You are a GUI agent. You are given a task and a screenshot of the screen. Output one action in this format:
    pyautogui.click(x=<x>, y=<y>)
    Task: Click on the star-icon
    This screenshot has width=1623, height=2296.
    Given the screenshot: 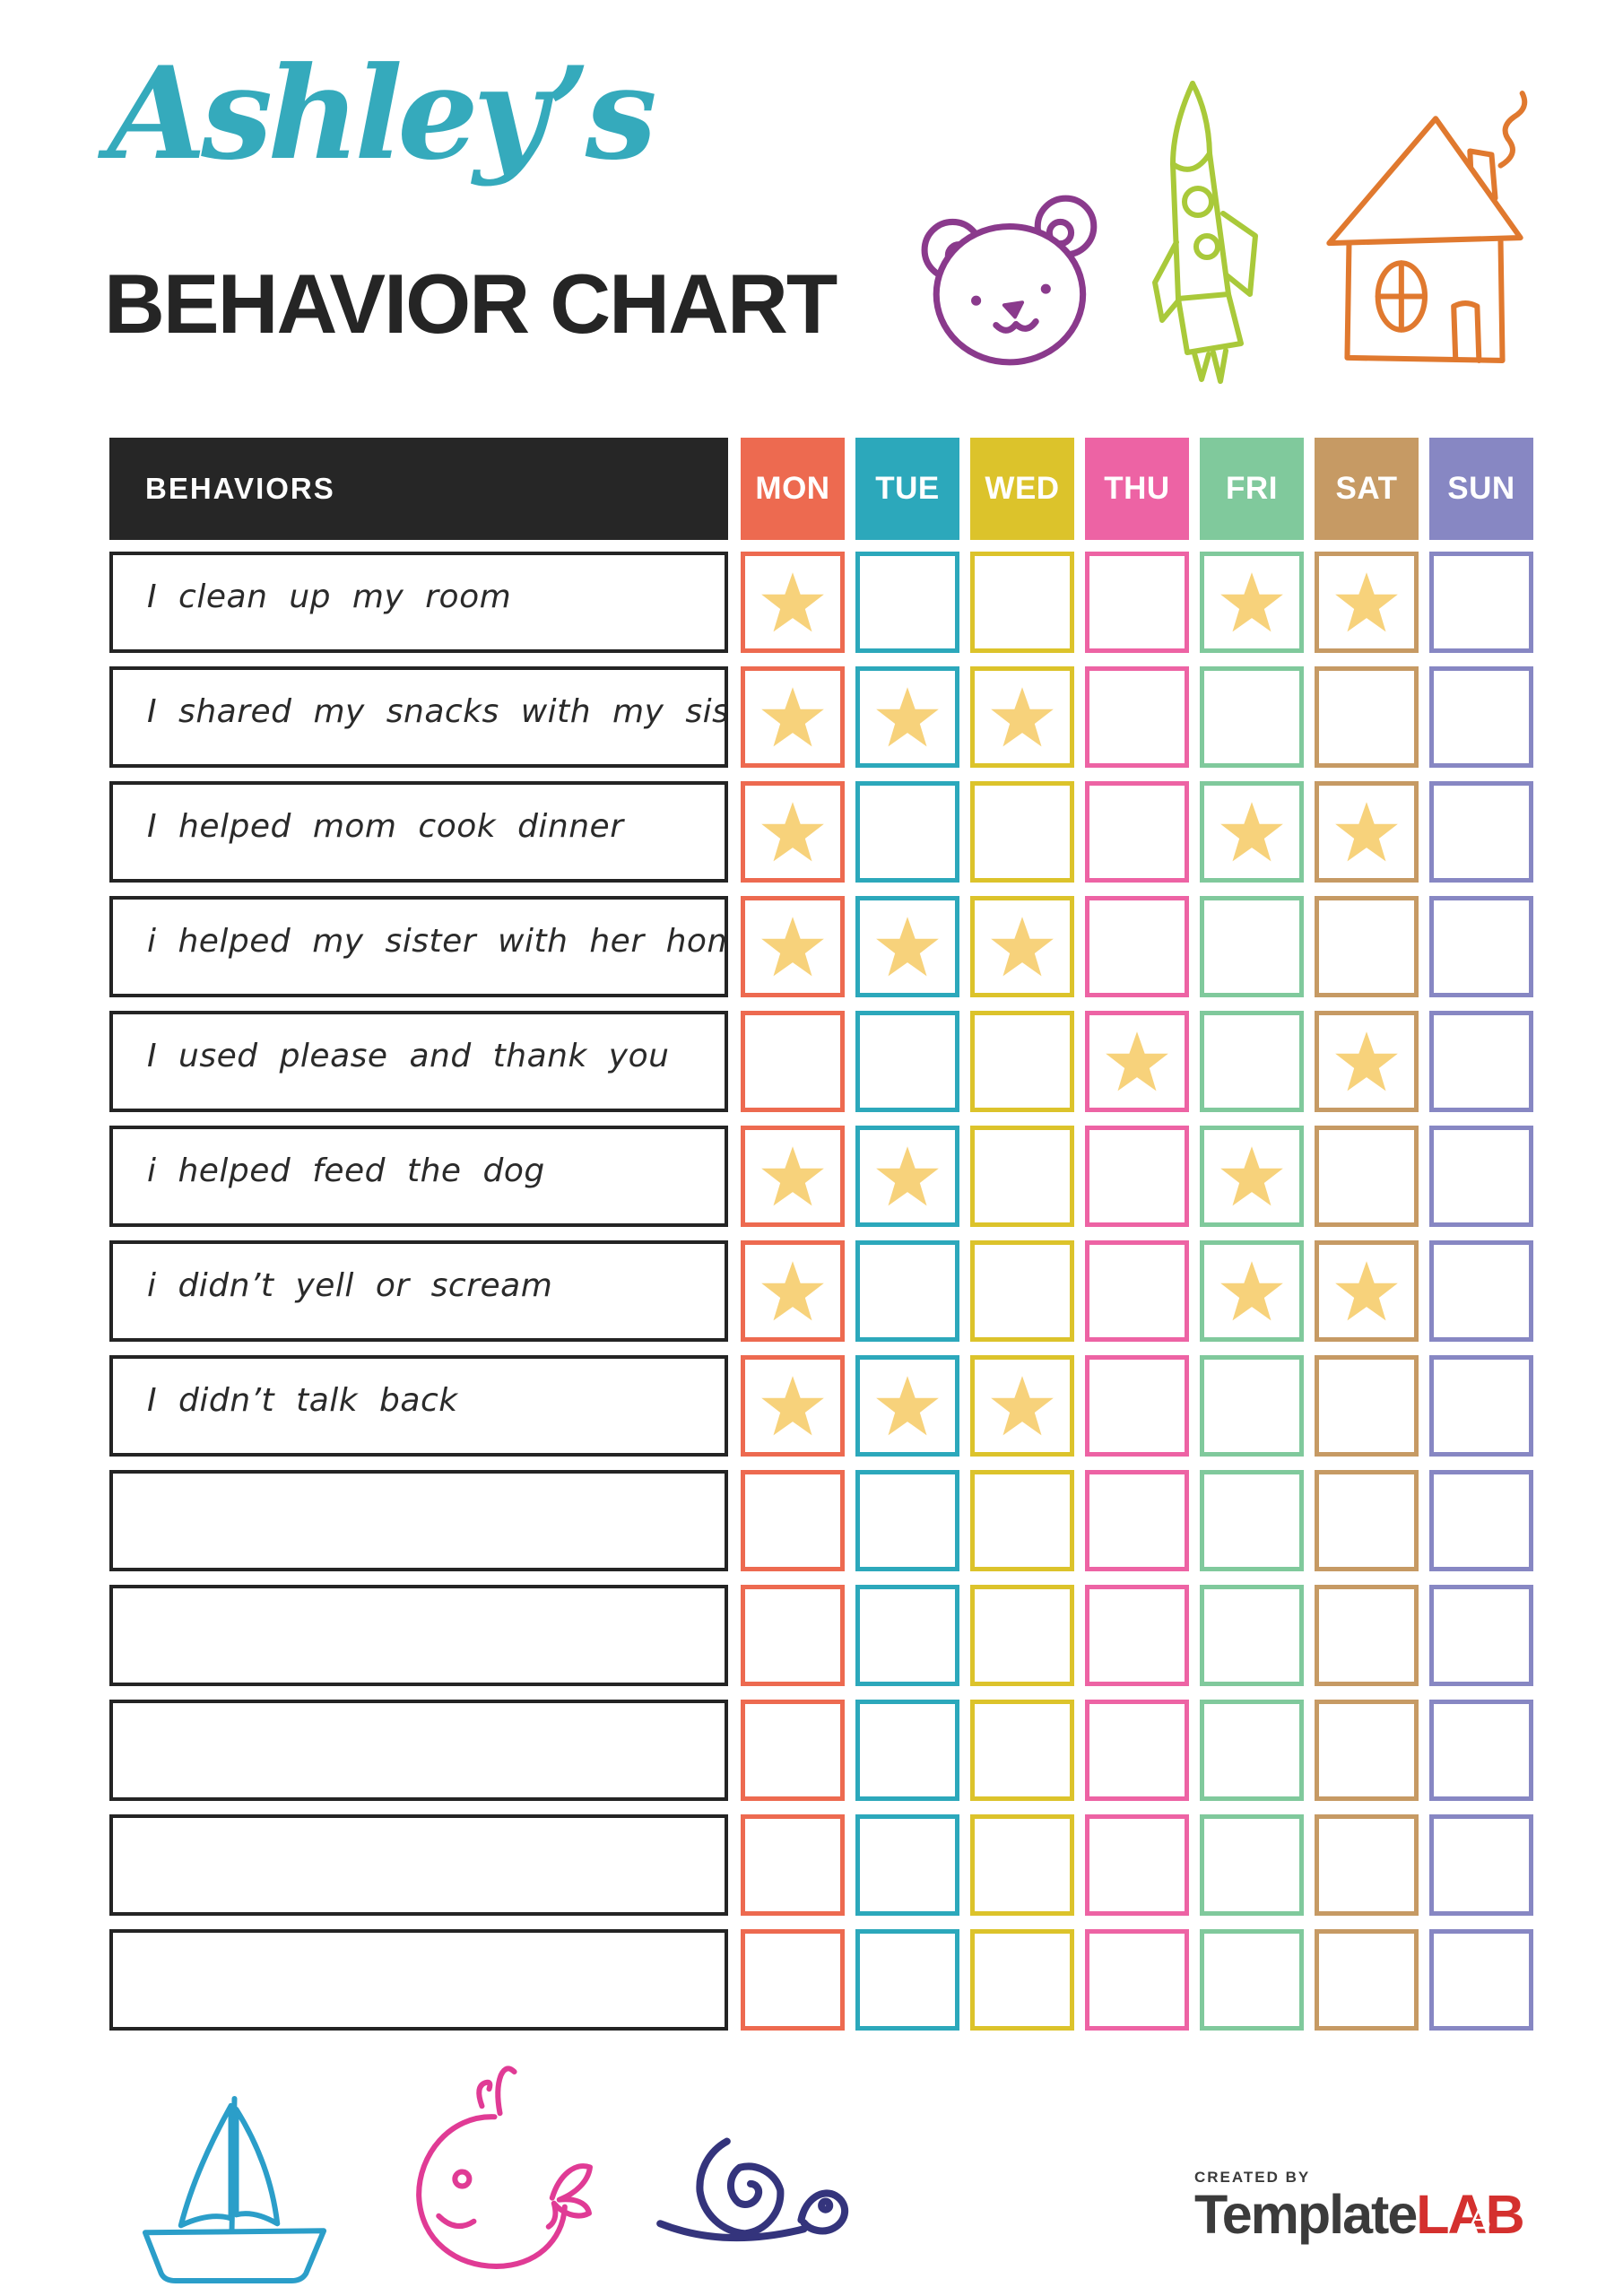 What is the action you would take?
    pyautogui.click(x=1022, y=717)
    